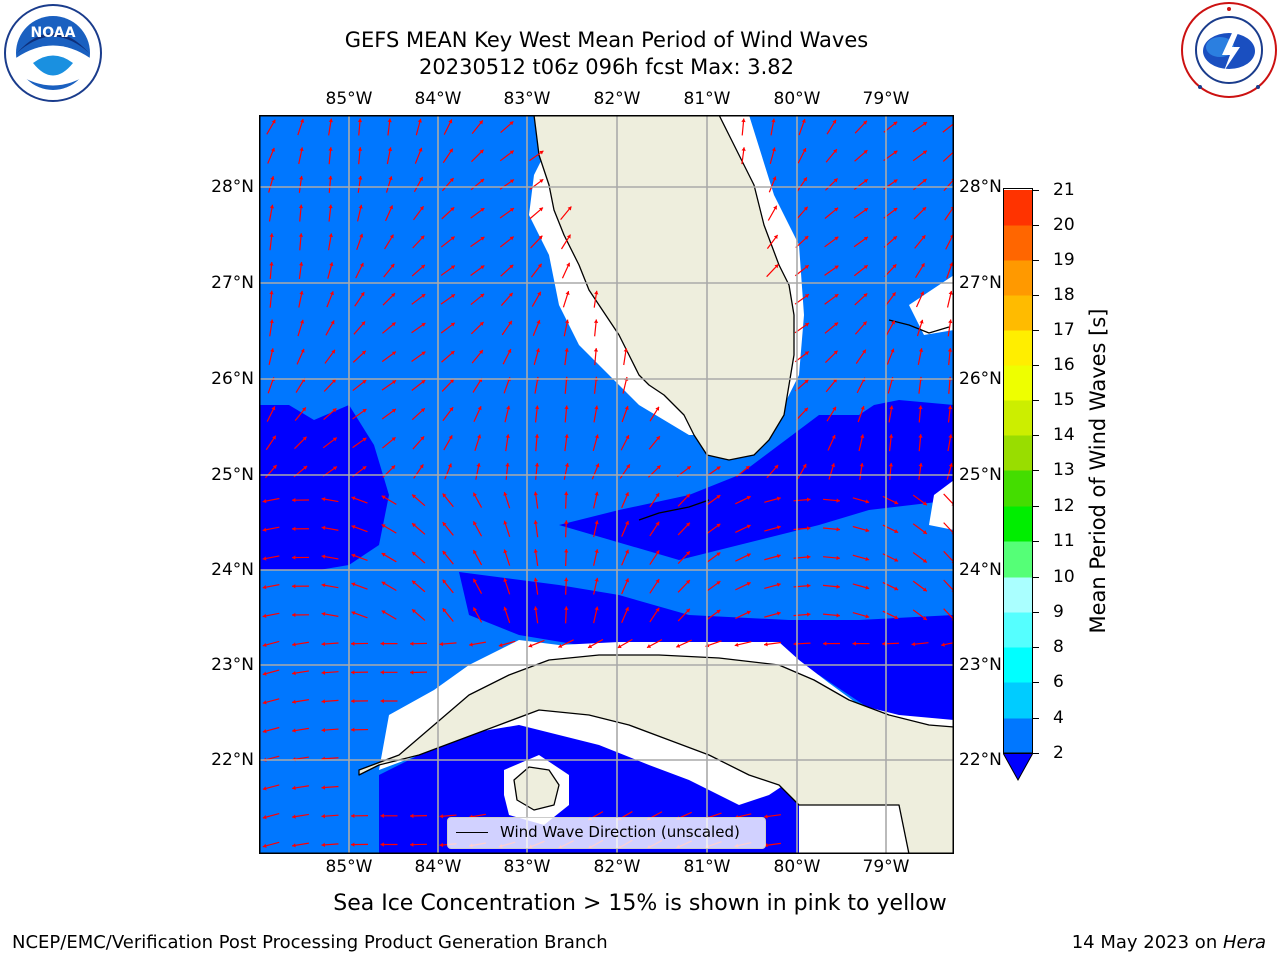 This screenshot has width=1280, height=960. I want to click on bahamas-fragment, so click(919, 326).